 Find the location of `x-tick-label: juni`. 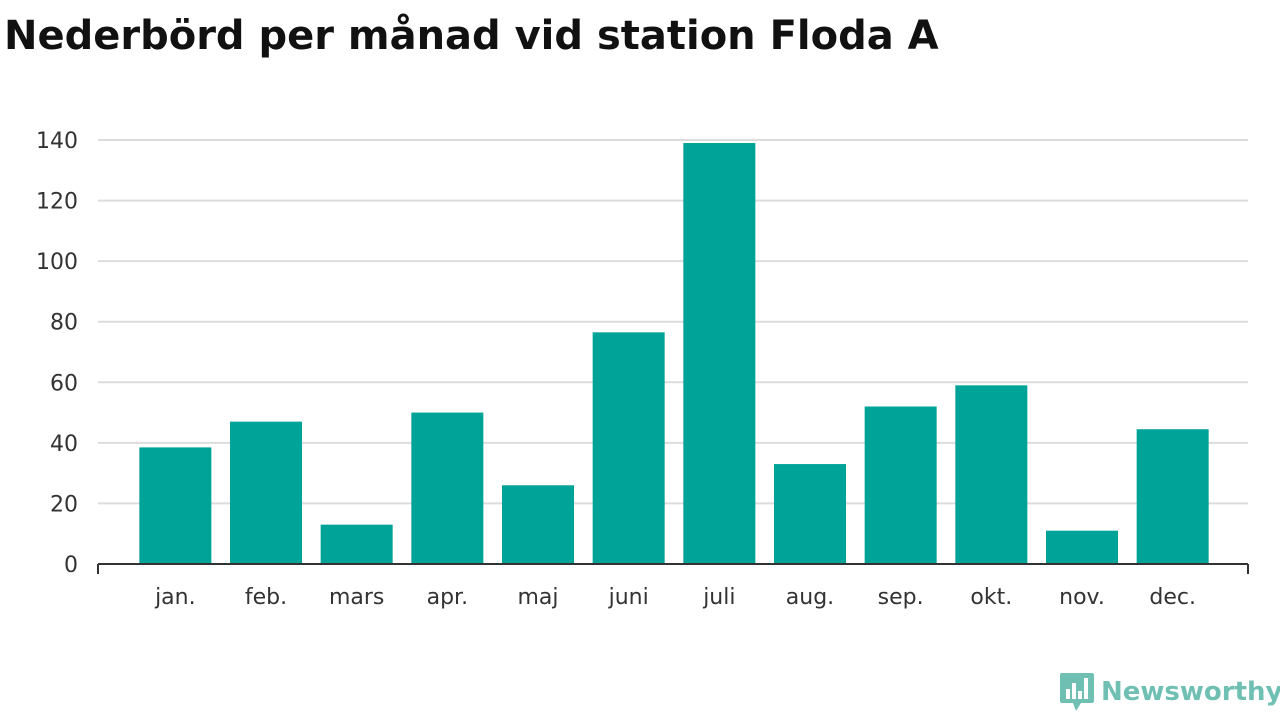

x-tick-label: juni is located at coordinates (628, 597).